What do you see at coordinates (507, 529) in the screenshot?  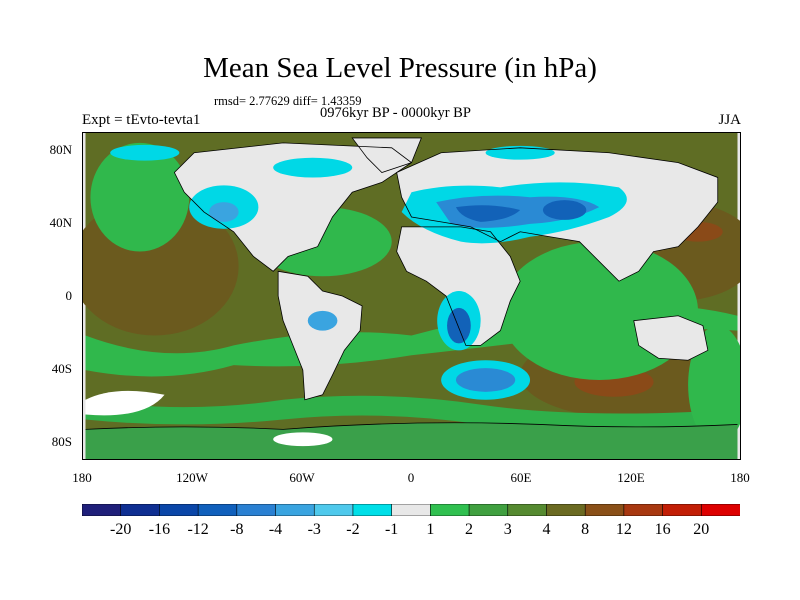 I see `colorbar-label: 3` at bounding box center [507, 529].